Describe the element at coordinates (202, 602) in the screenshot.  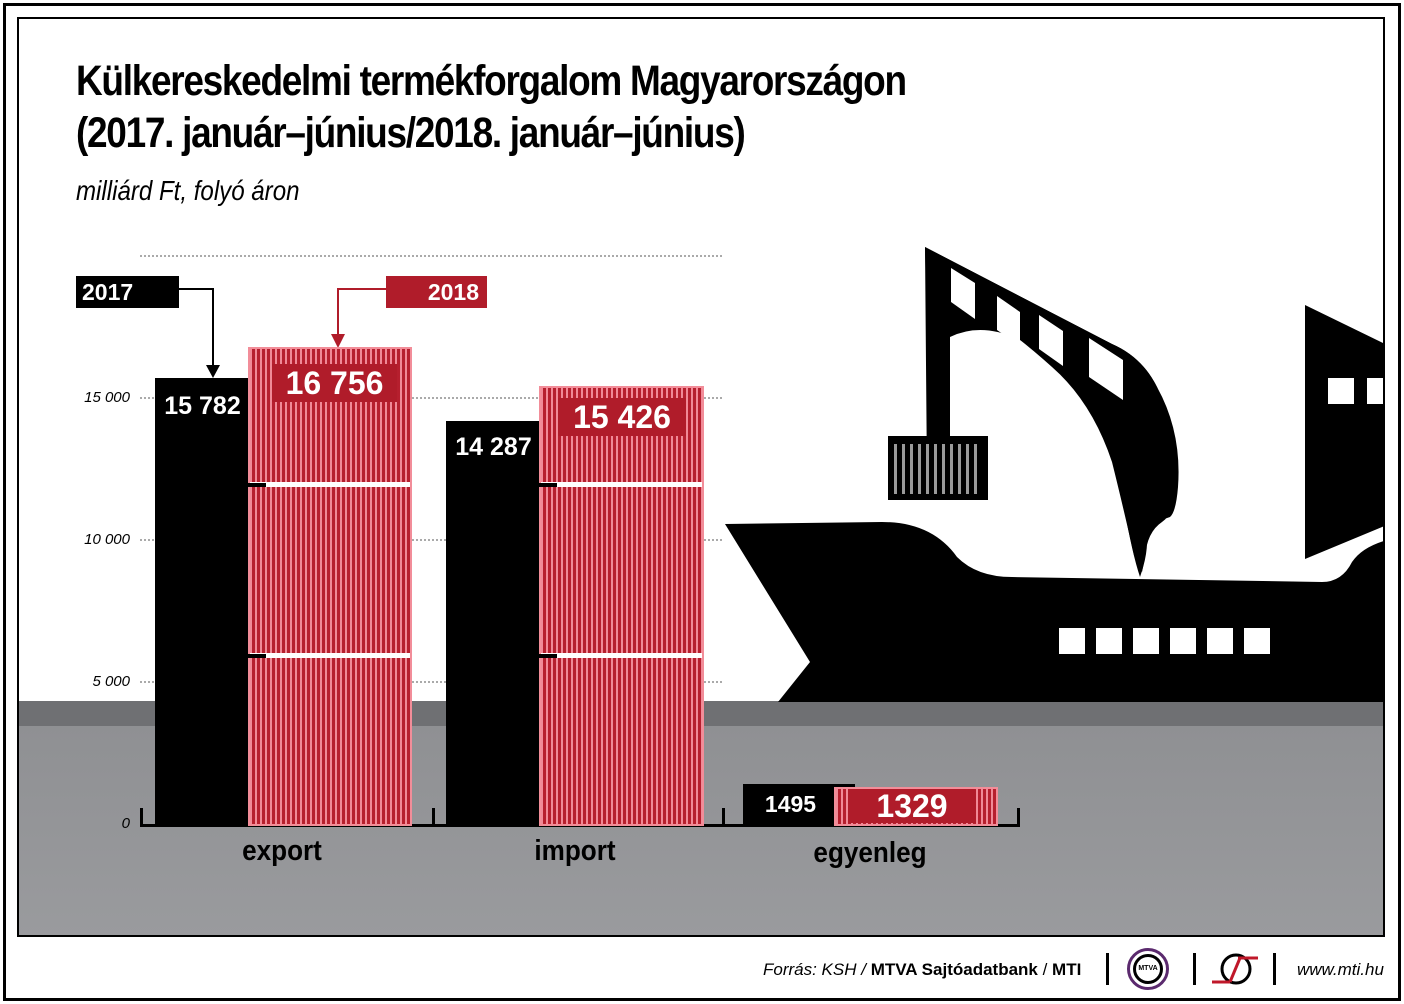
I see `bar-export-2017` at that location.